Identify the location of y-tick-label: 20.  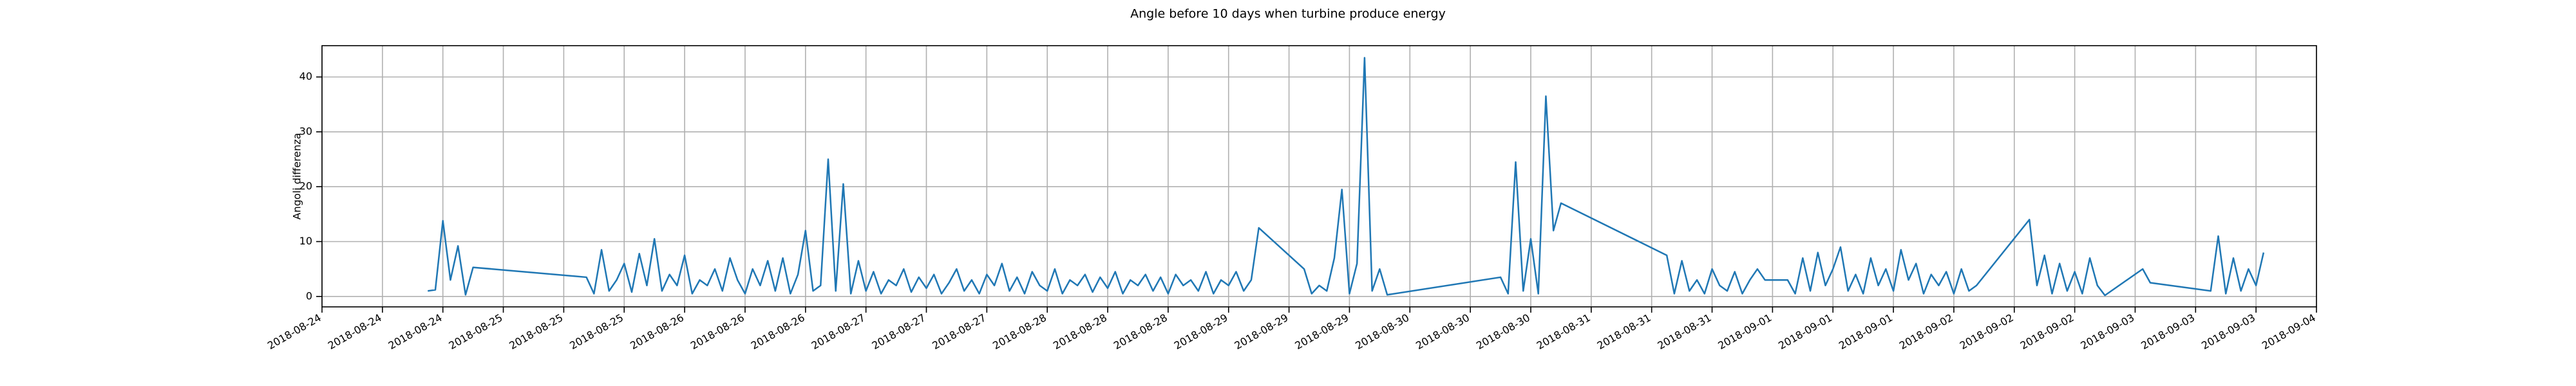
(305, 186).